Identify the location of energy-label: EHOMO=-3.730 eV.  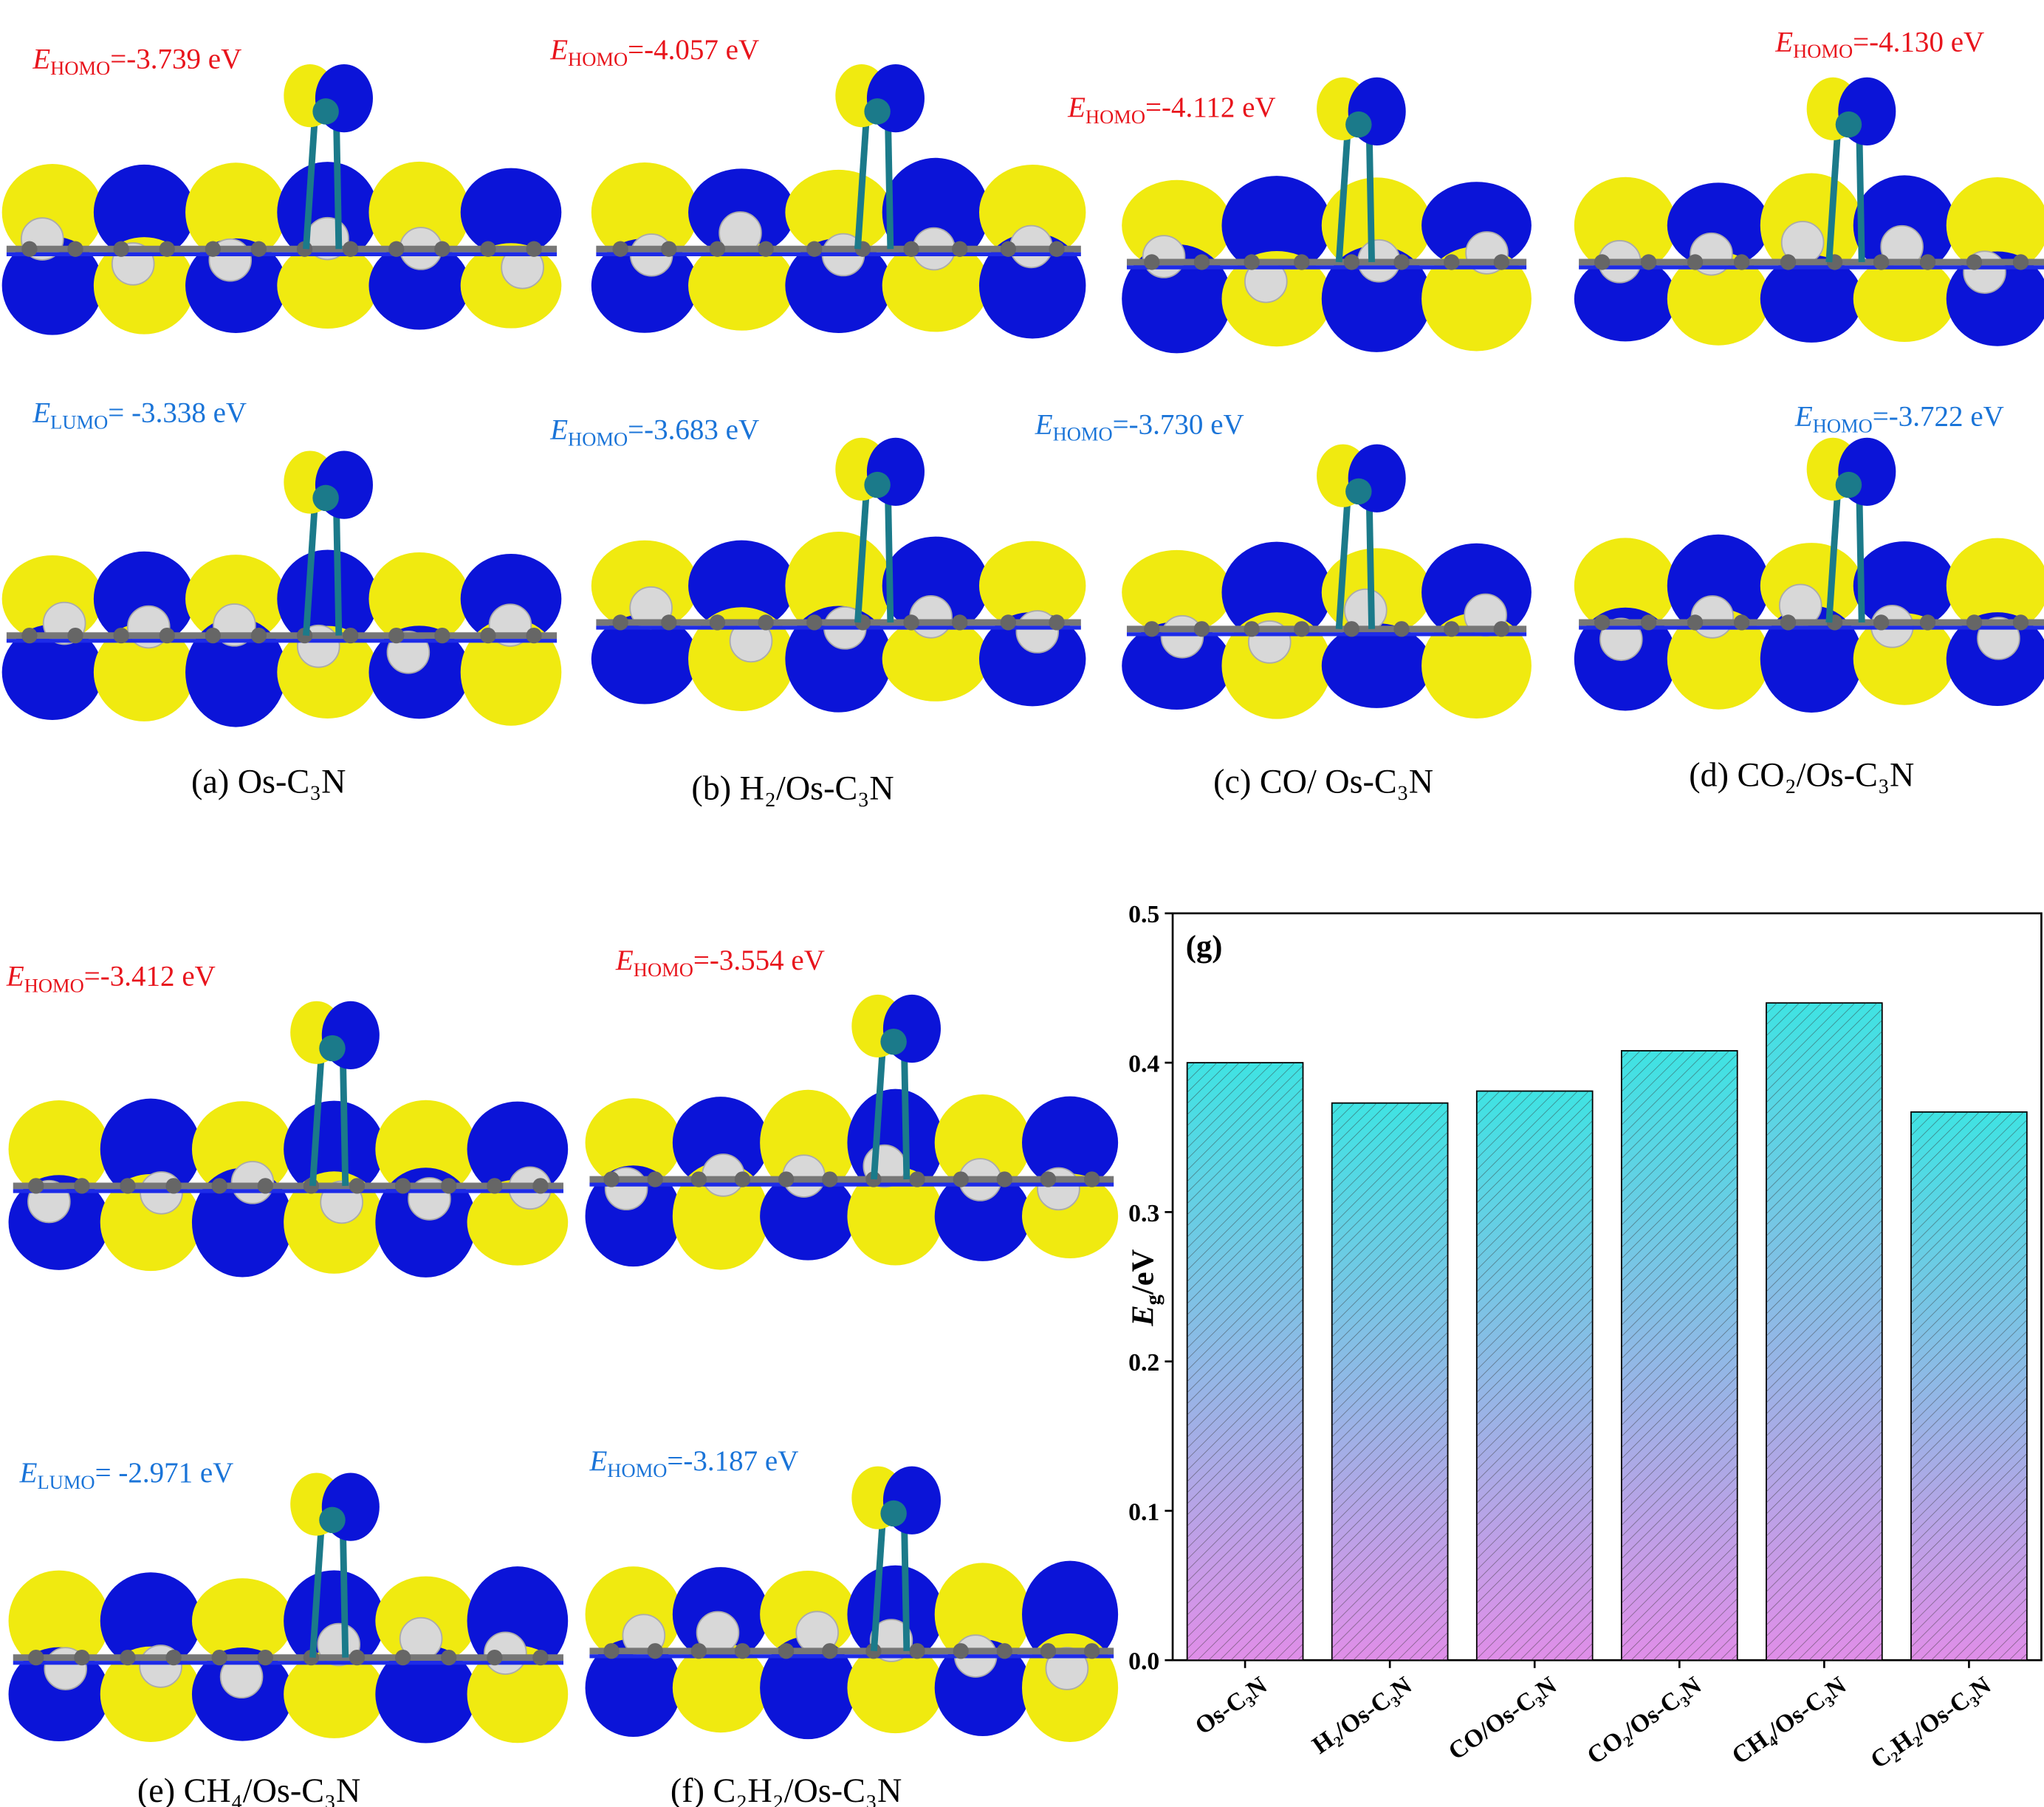
(1139, 426).